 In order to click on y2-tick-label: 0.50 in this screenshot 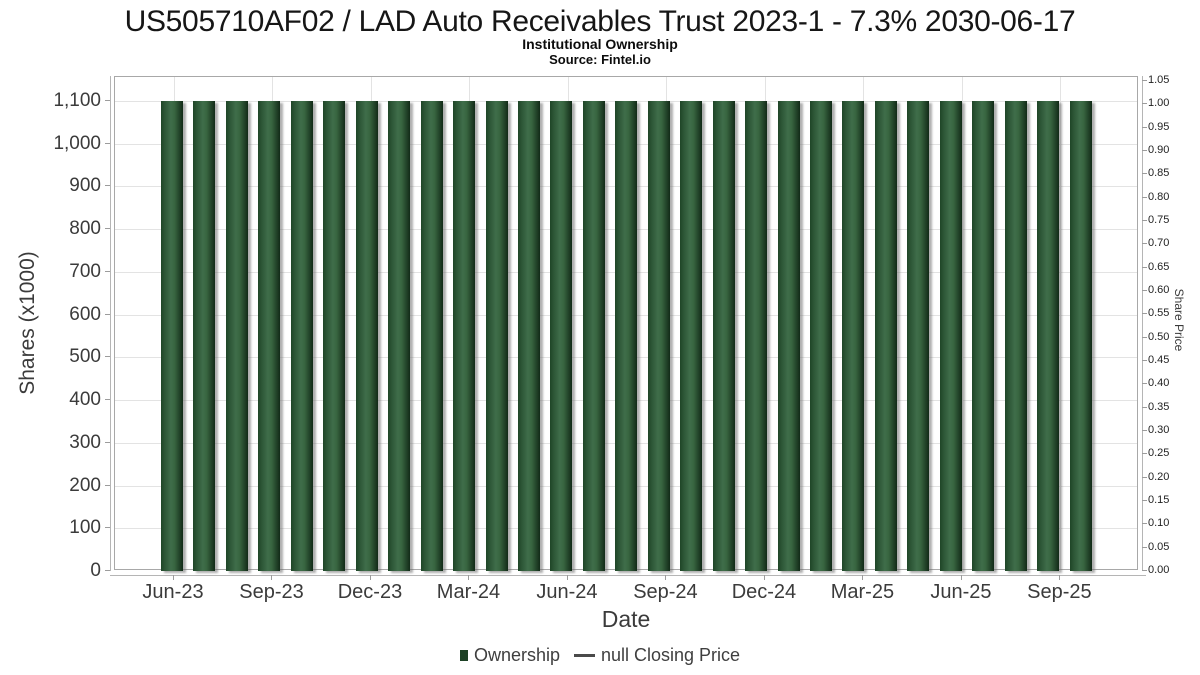, I will do `click(1159, 336)`.